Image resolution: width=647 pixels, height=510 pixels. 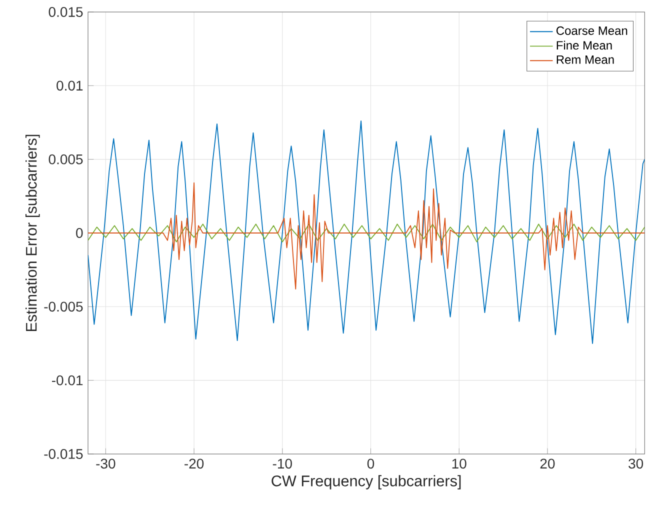 What do you see at coordinates (32, 232) in the screenshot?
I see `y-axis-title: Estimation Error [subcarriers]` at bounding box center [32, 232].